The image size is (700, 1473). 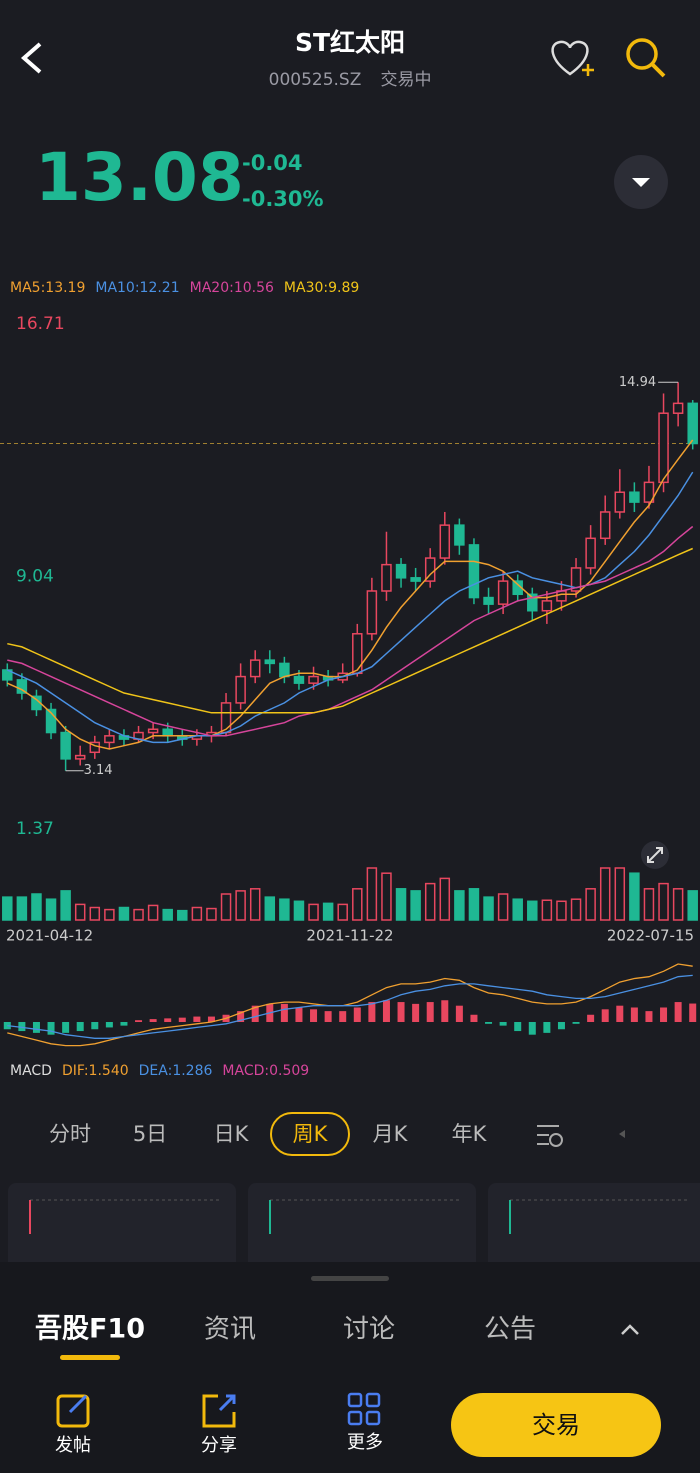 I want to click on macd-legend: DEA:1.286, so click(x=176, y=1071).